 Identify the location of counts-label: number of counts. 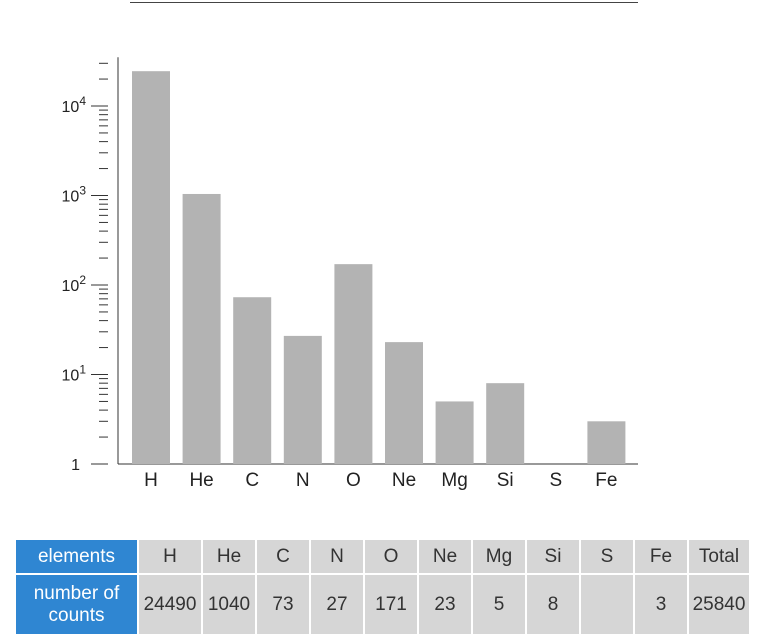
(77, 605).